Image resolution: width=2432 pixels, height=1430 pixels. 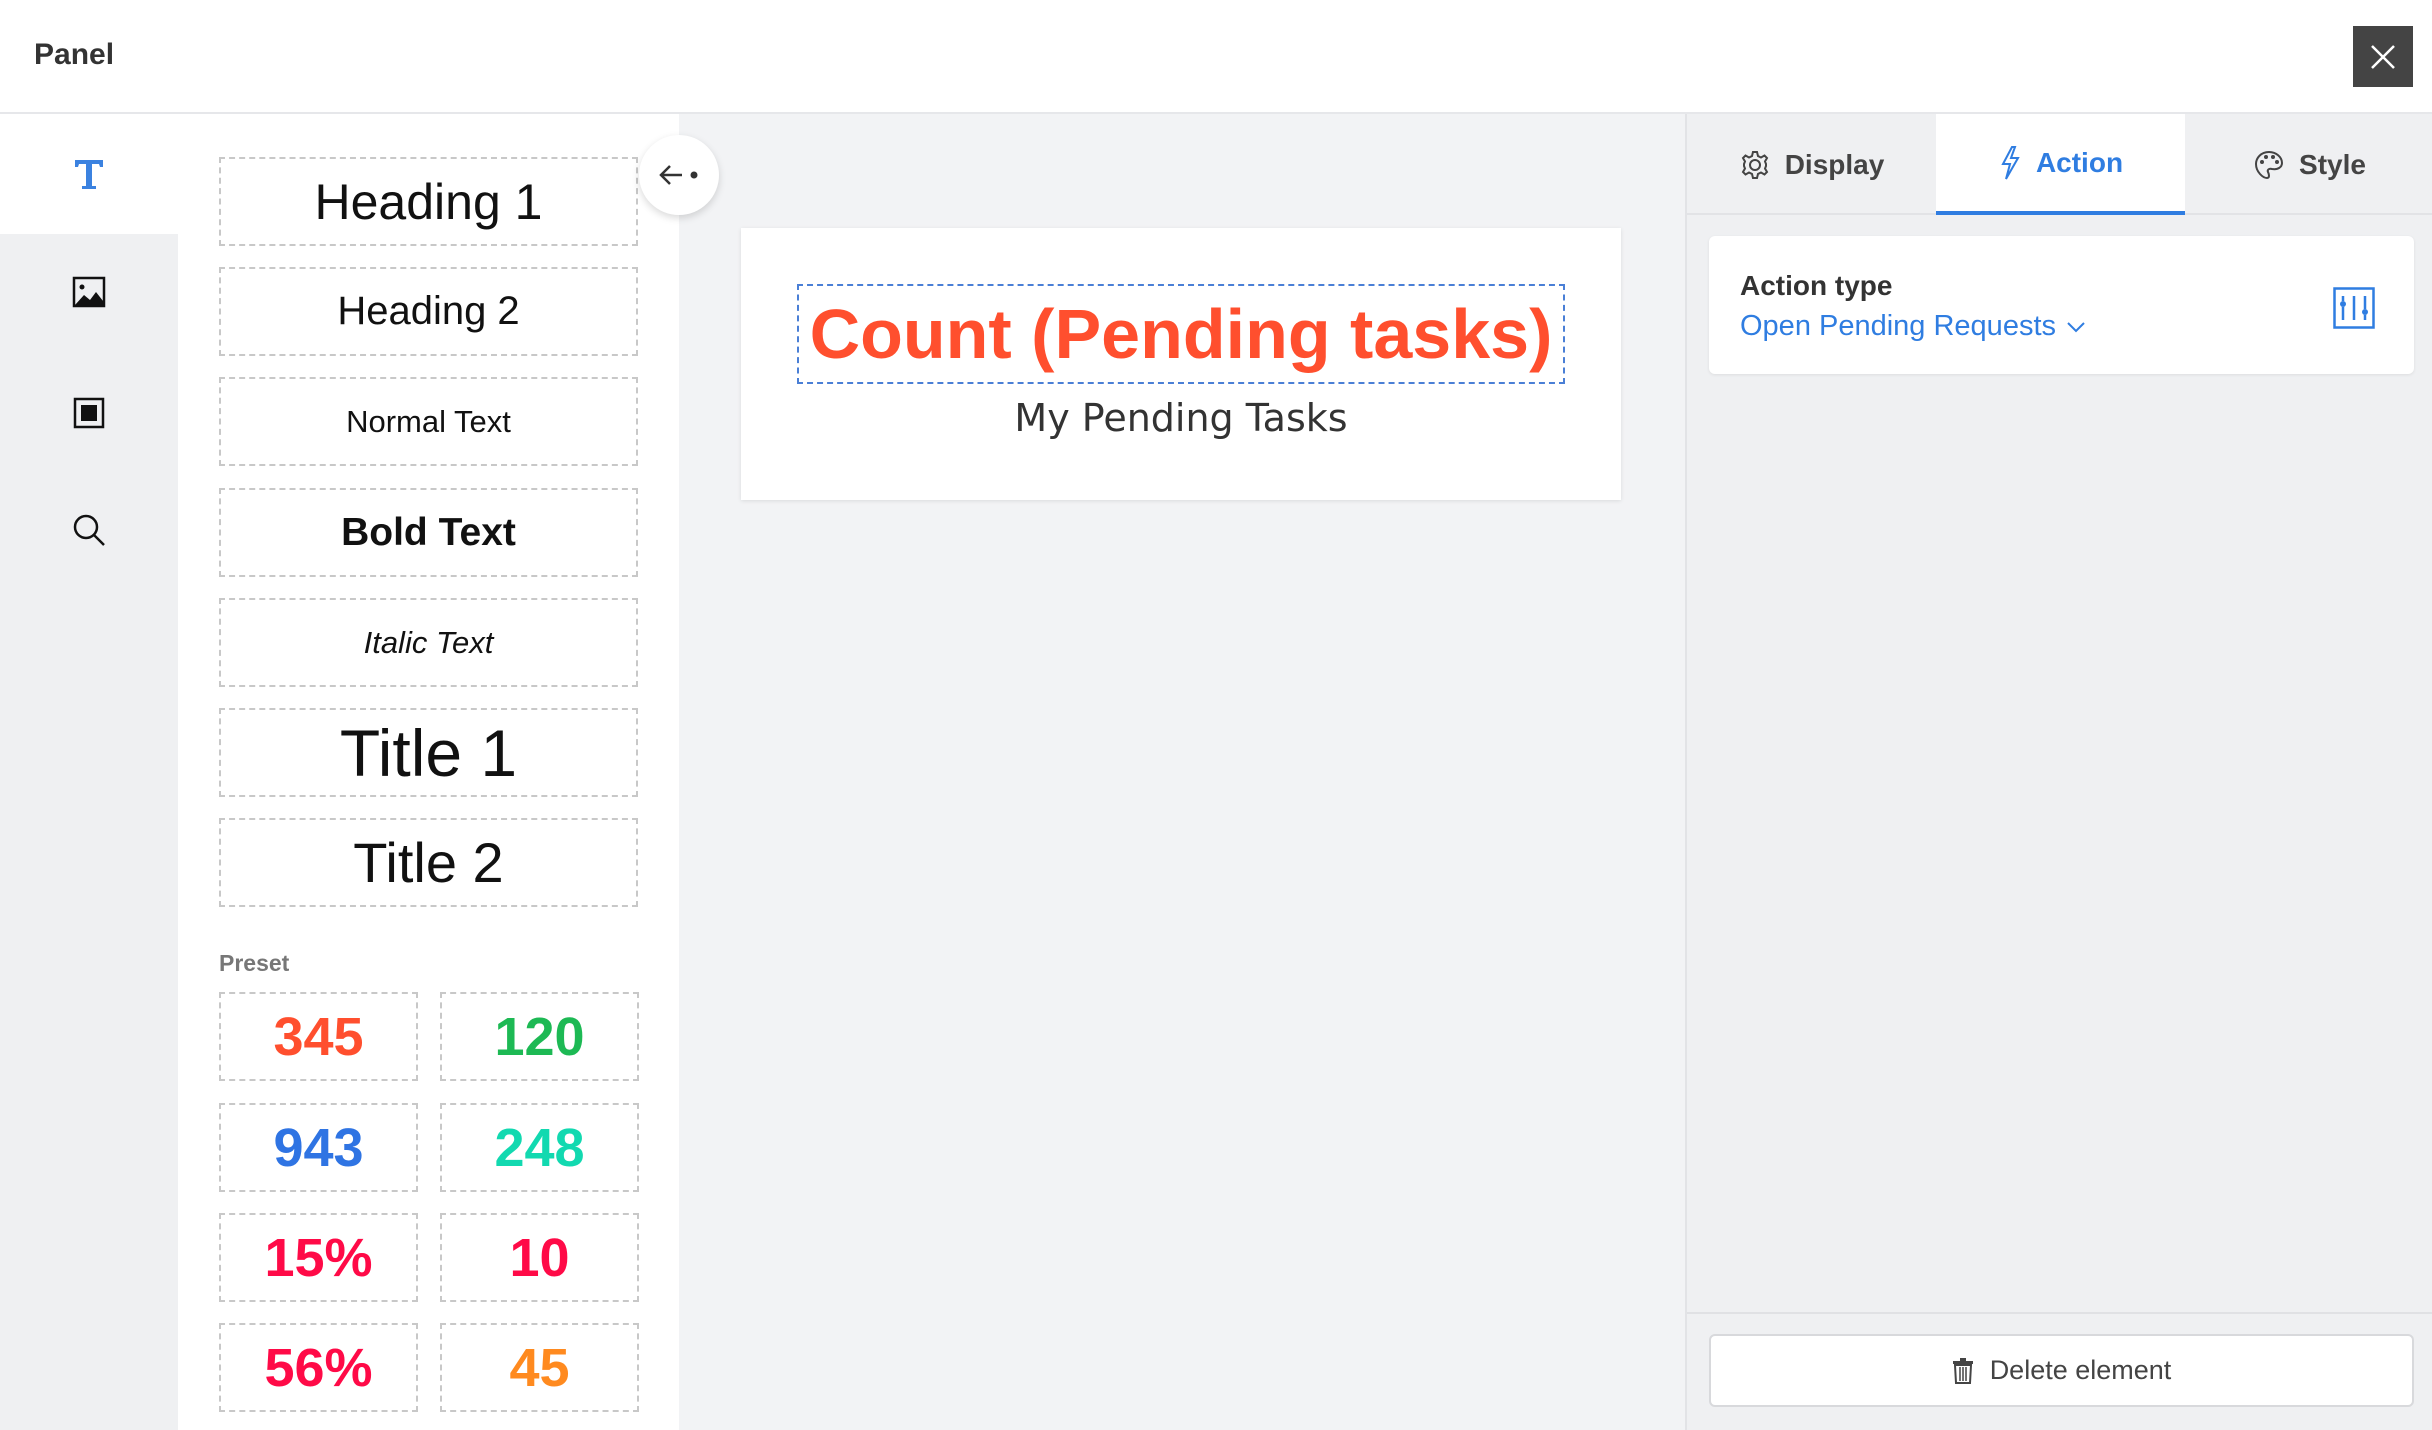 I want to click on inspector-tabs: Display Action Style, so click(x=2059, y=164).